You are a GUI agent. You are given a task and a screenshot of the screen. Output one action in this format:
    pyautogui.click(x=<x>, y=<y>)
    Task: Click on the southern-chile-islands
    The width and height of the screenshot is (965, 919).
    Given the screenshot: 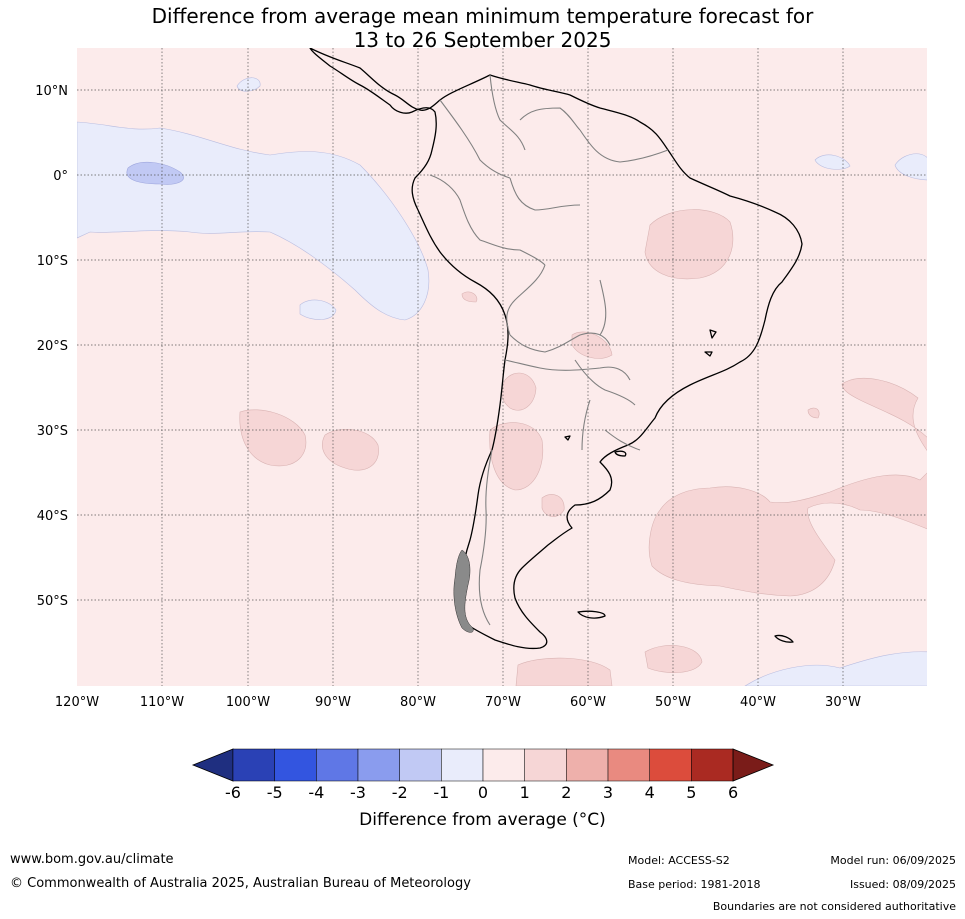 What is the action you would take?
    pyautogui.click(x=463, y=591)
    